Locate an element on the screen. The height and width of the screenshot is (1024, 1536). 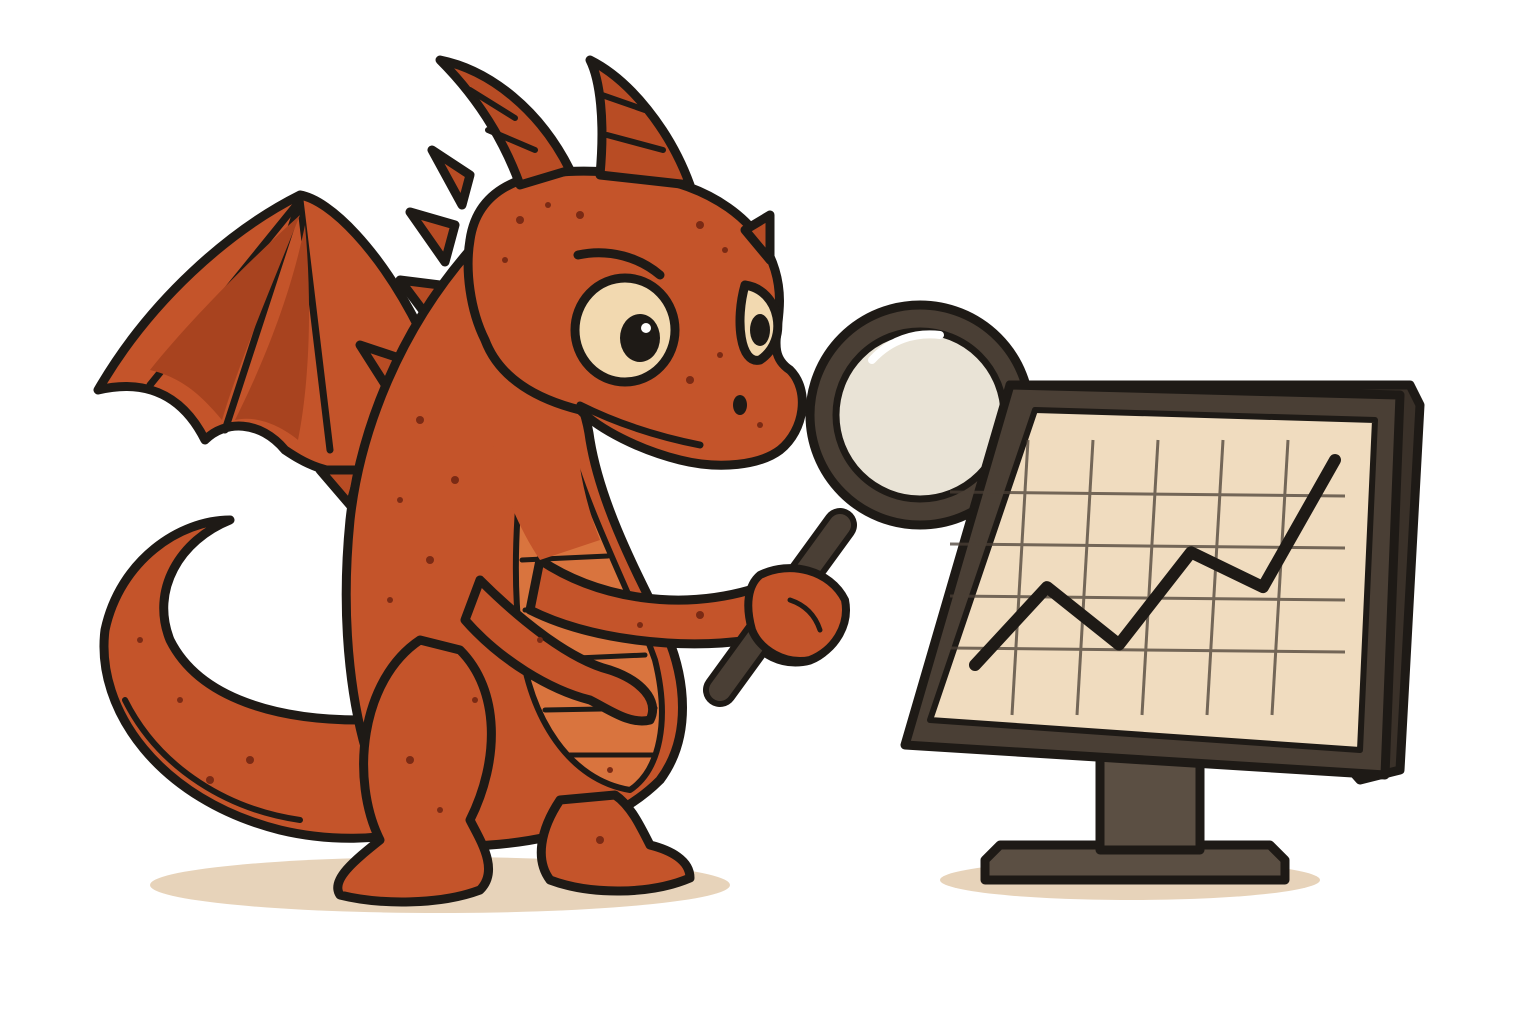
monitor-stand-base is located at coordinates (1135, 862).